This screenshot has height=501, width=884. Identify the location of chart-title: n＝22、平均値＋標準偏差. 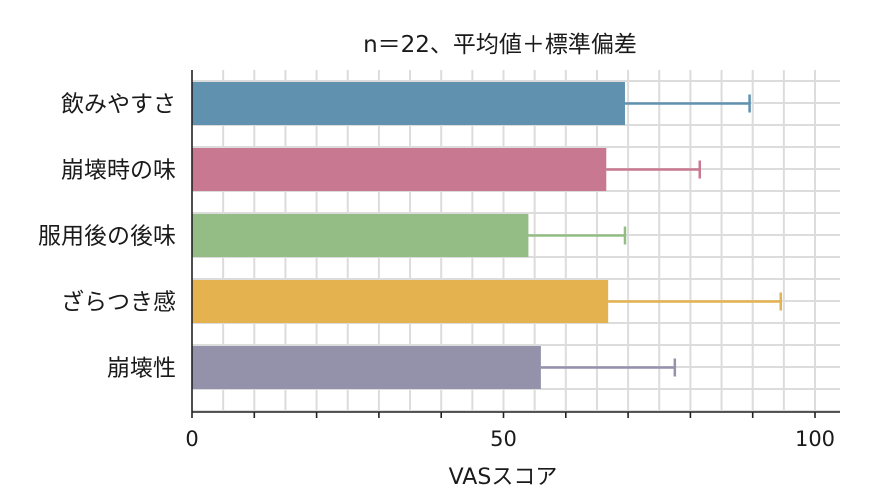
(500, 45).